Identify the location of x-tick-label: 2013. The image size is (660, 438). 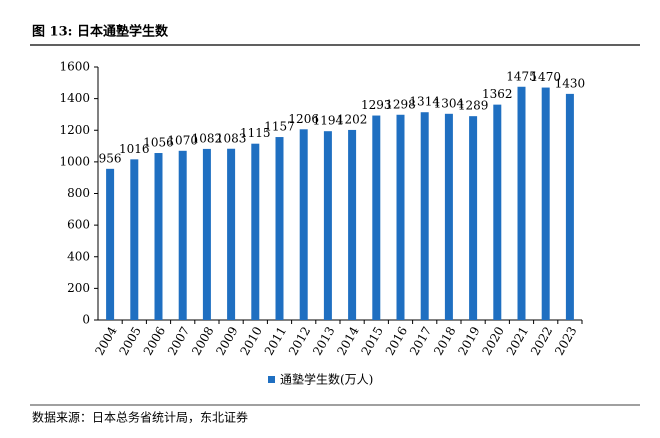
(323, 340).